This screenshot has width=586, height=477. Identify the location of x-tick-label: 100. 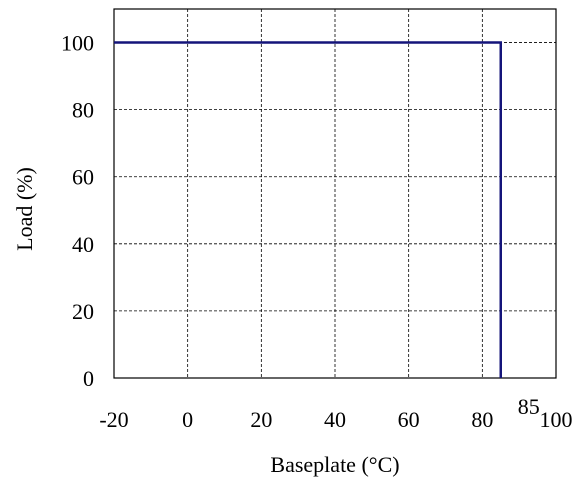
(556, 419).